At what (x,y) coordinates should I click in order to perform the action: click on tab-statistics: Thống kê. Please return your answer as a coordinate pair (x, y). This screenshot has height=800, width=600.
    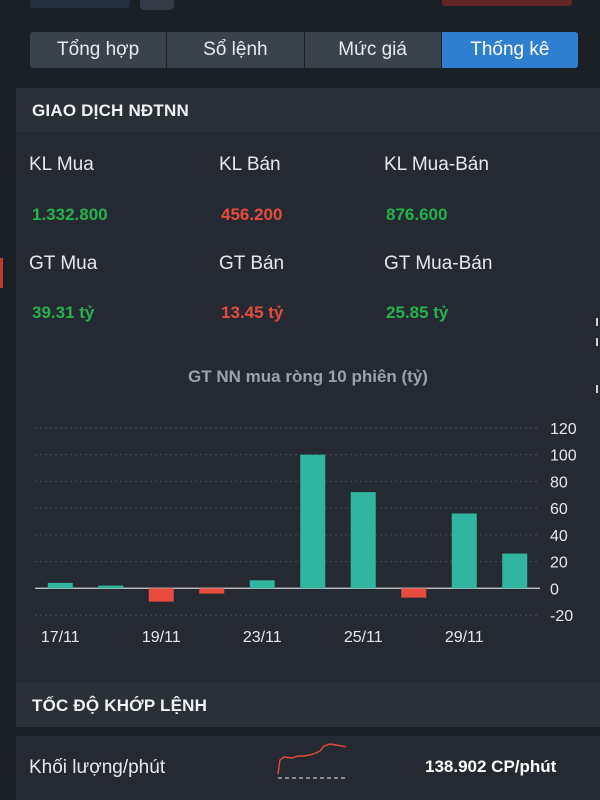
    Looking at the image, I should click on (509, 50).